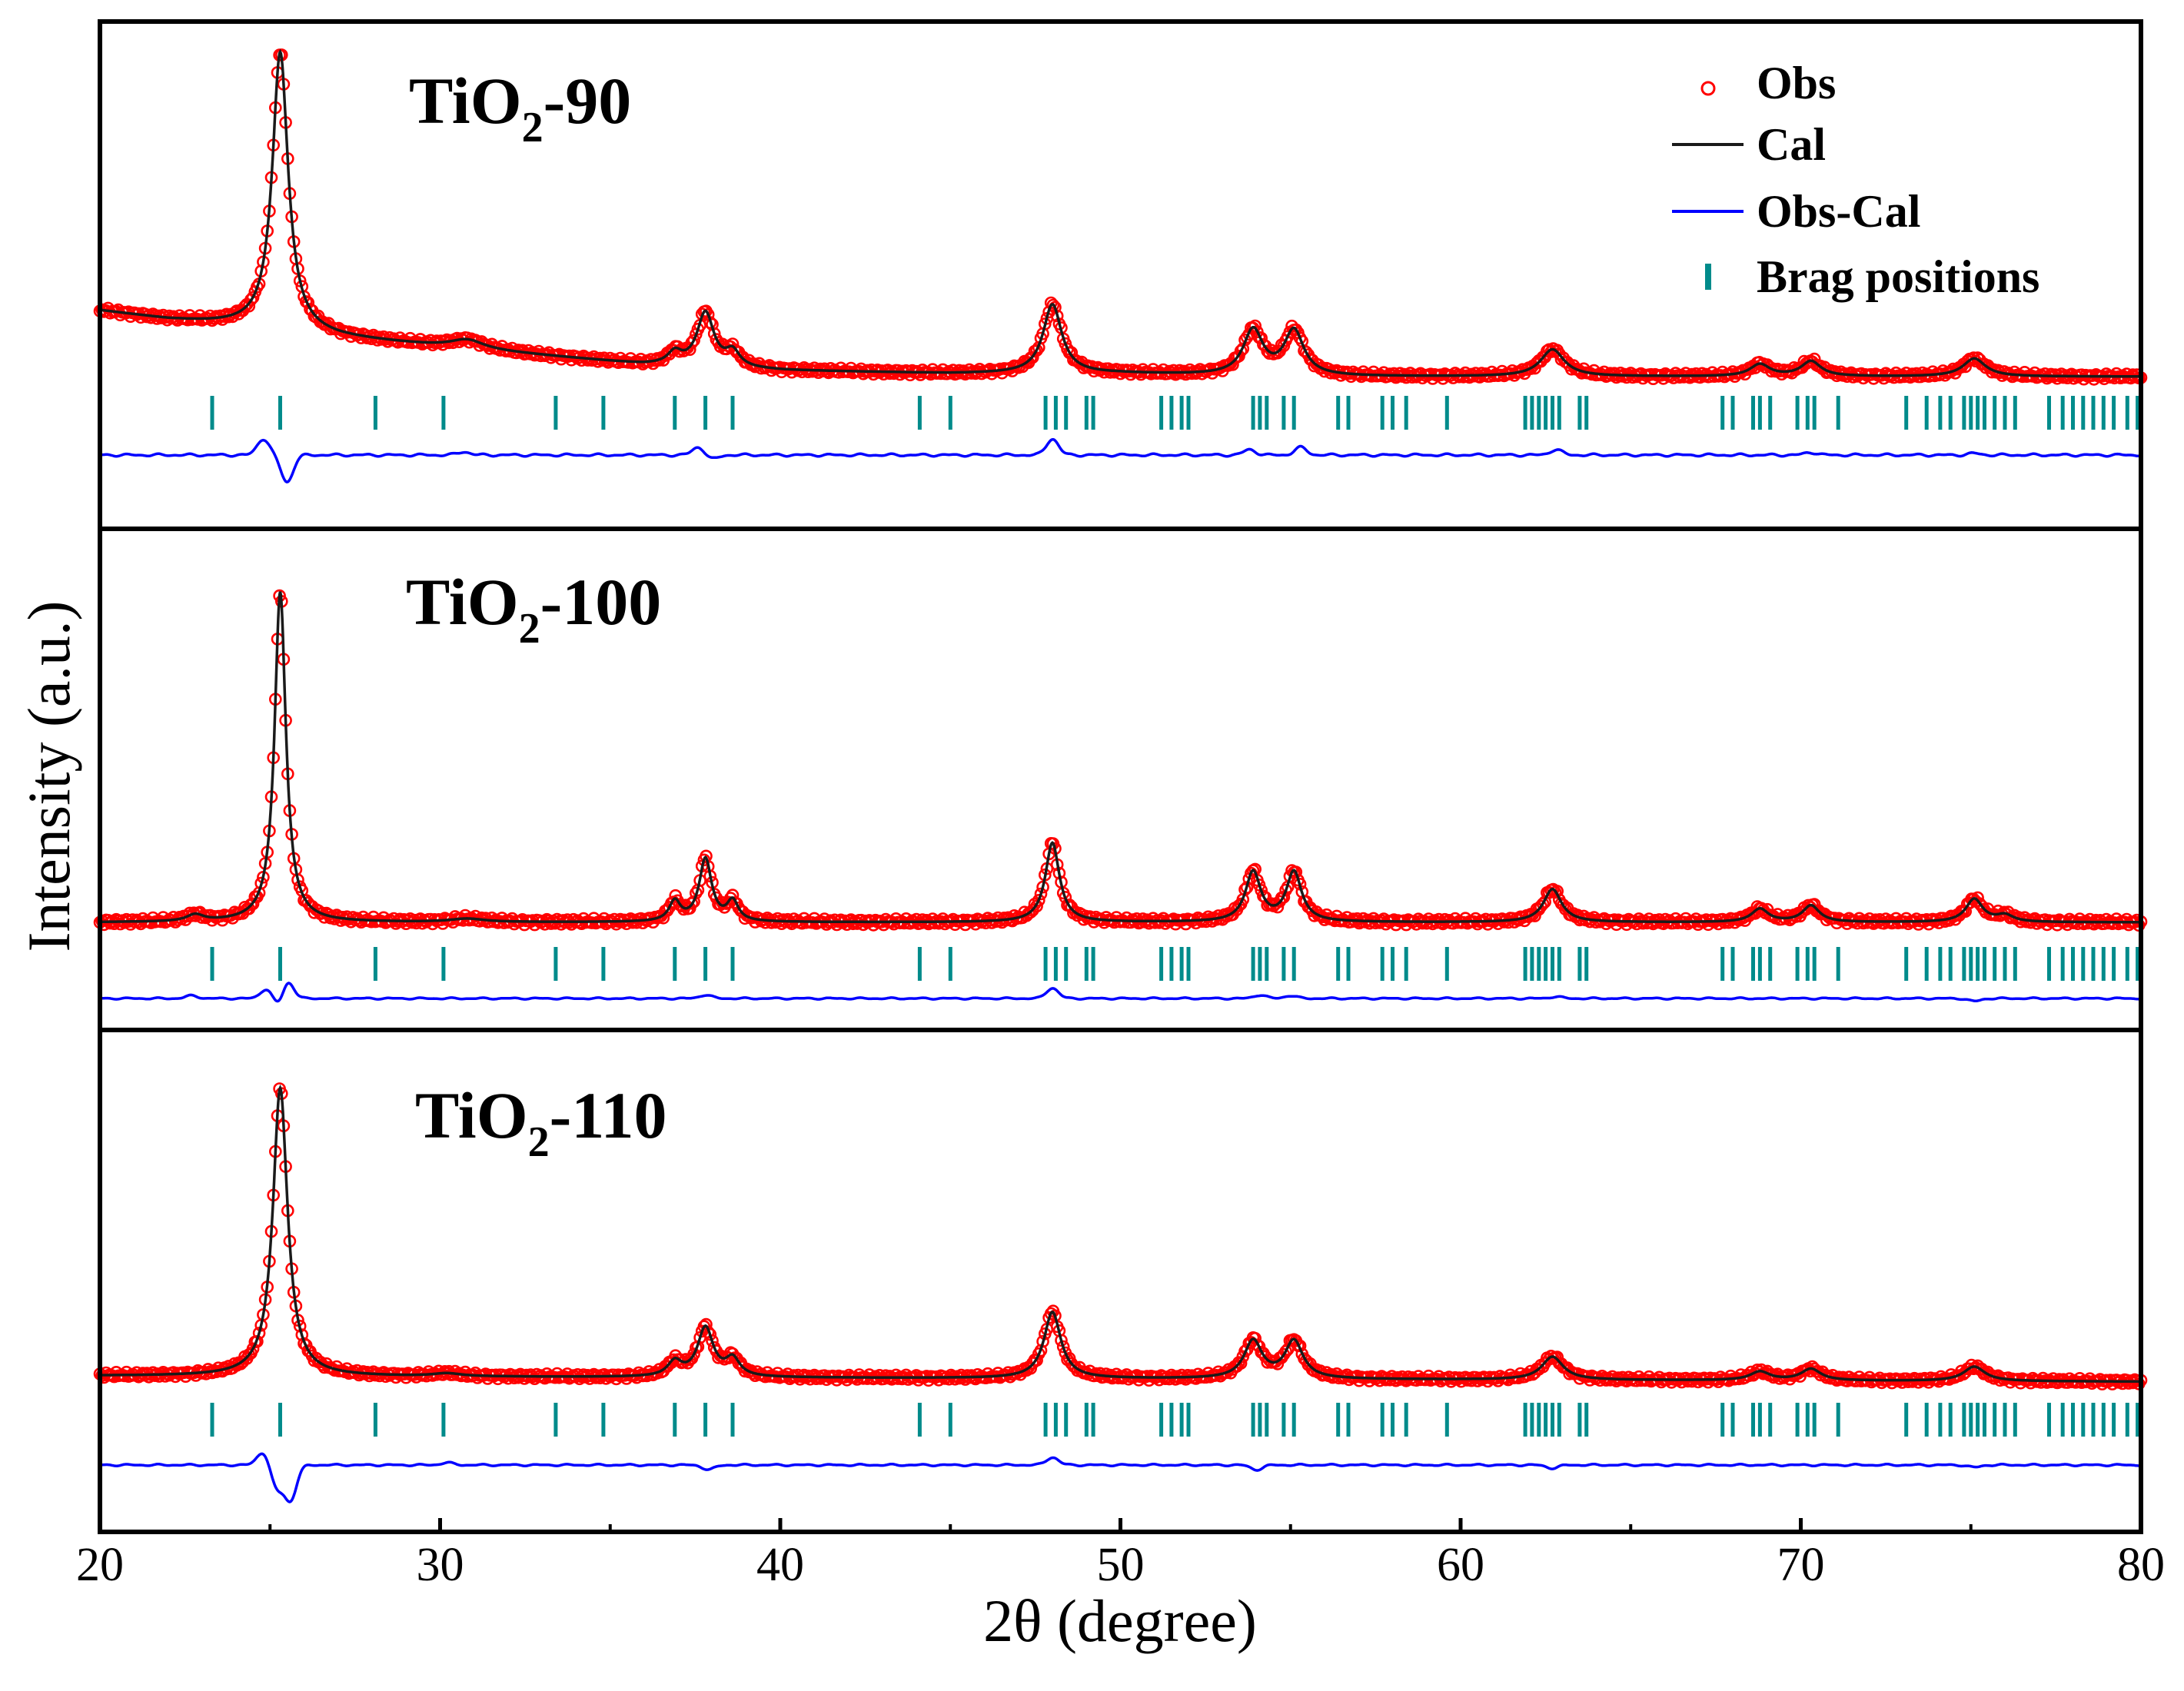  What do you see at coordinates (49, 776) in the screenshot?
I see `y-axis-title: Intensity (a.u.)` at bounding box center [49, 776].